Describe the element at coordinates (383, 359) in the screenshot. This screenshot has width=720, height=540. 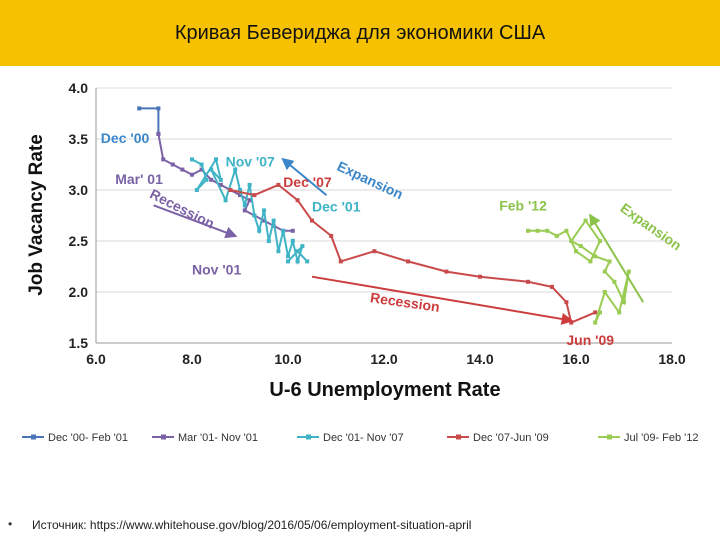
I see `x-tick-label: 12.0` at that location.